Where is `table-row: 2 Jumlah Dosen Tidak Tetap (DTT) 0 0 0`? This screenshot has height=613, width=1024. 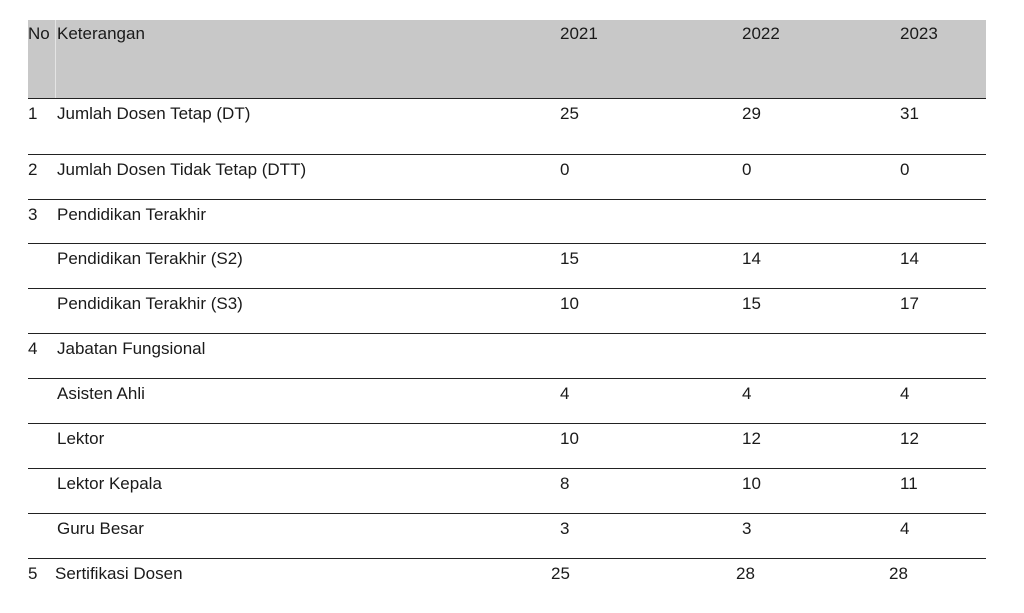 table-row: 2 Jumlah Dosen Tidak Tetap (DTT) 0 0 0 is located at coordinates (507, 177).